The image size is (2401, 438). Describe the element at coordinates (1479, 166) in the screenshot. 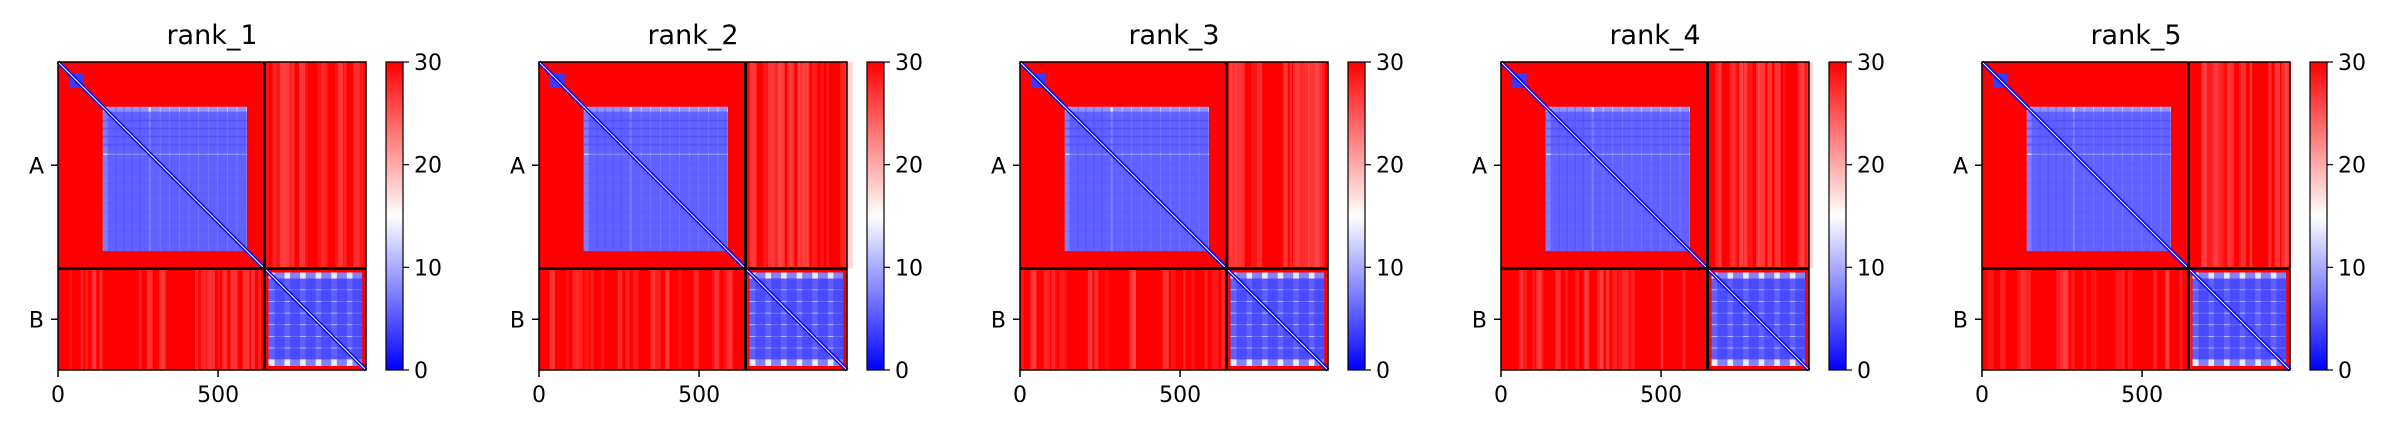

I see `chain-label: A` at that location.